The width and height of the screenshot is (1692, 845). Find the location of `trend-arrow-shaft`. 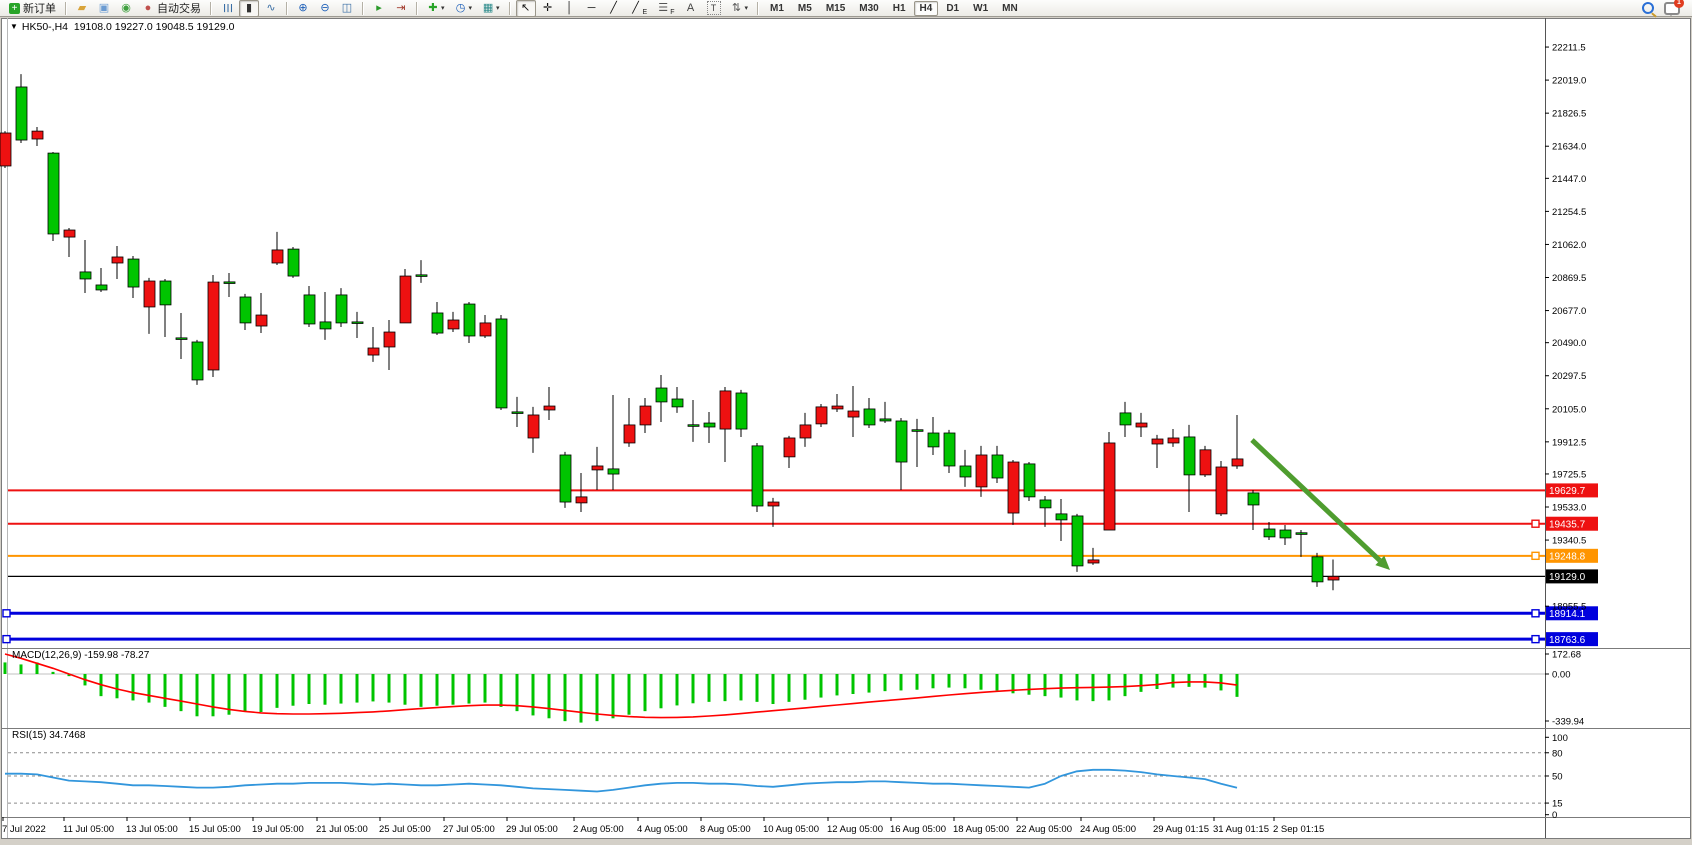

trend-arrow-shaft is located at coordinates (1316, 500).